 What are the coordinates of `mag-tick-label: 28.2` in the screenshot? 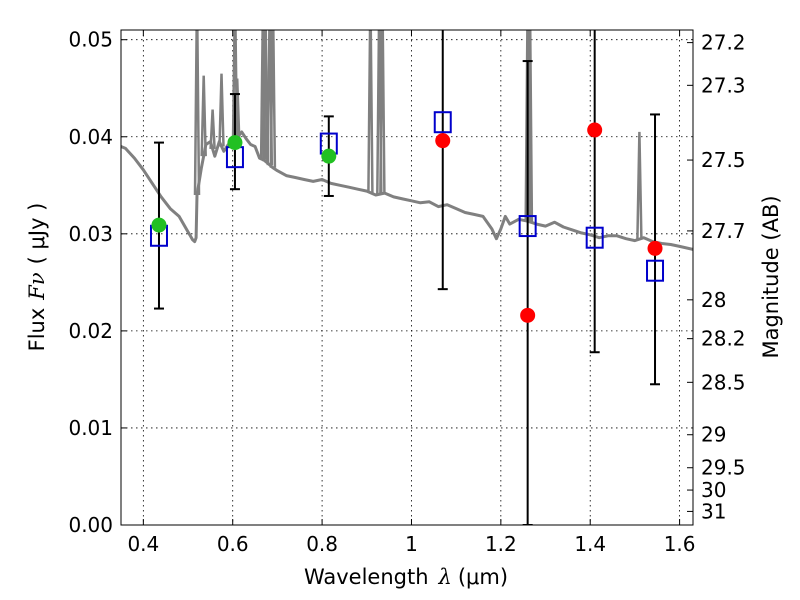 It's located at (723, 339).